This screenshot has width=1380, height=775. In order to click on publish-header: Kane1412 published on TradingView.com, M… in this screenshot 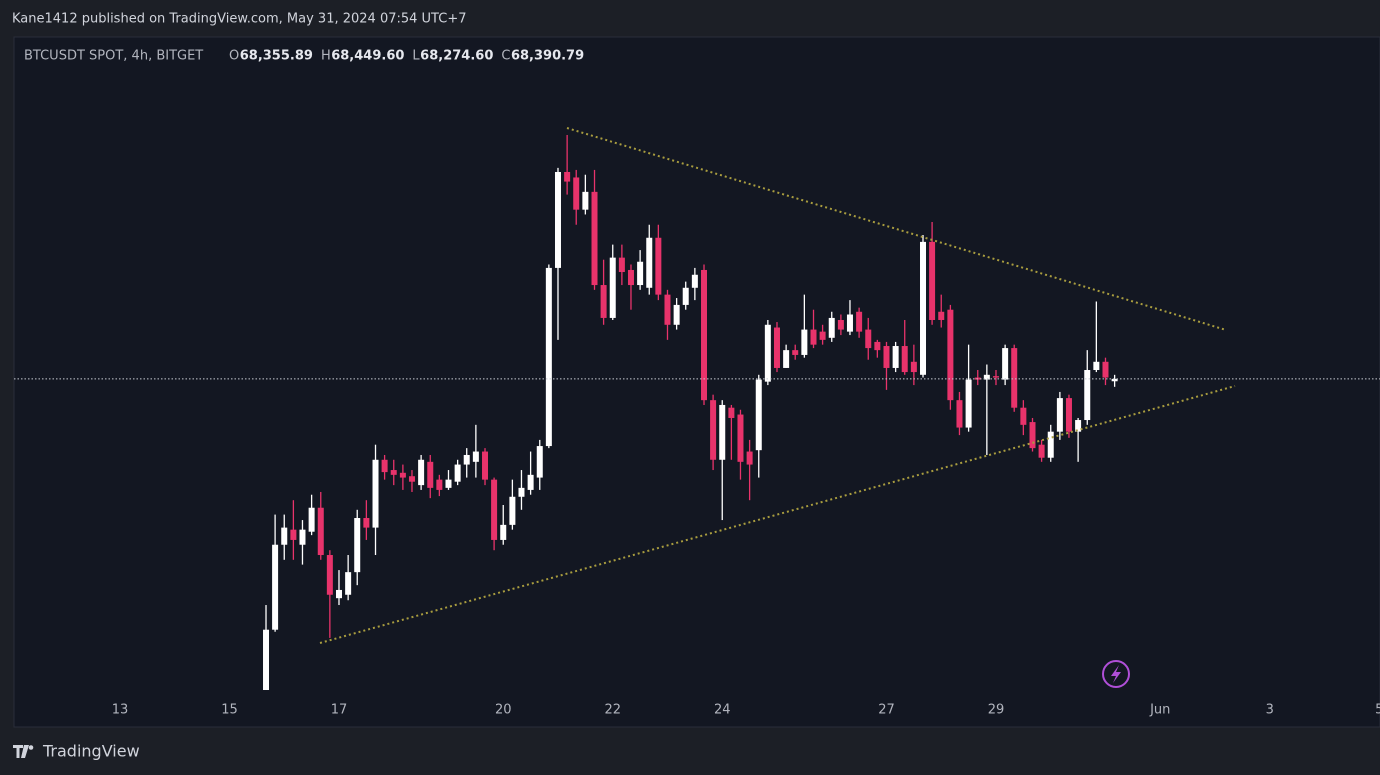, I will do `click(239, 19)`.